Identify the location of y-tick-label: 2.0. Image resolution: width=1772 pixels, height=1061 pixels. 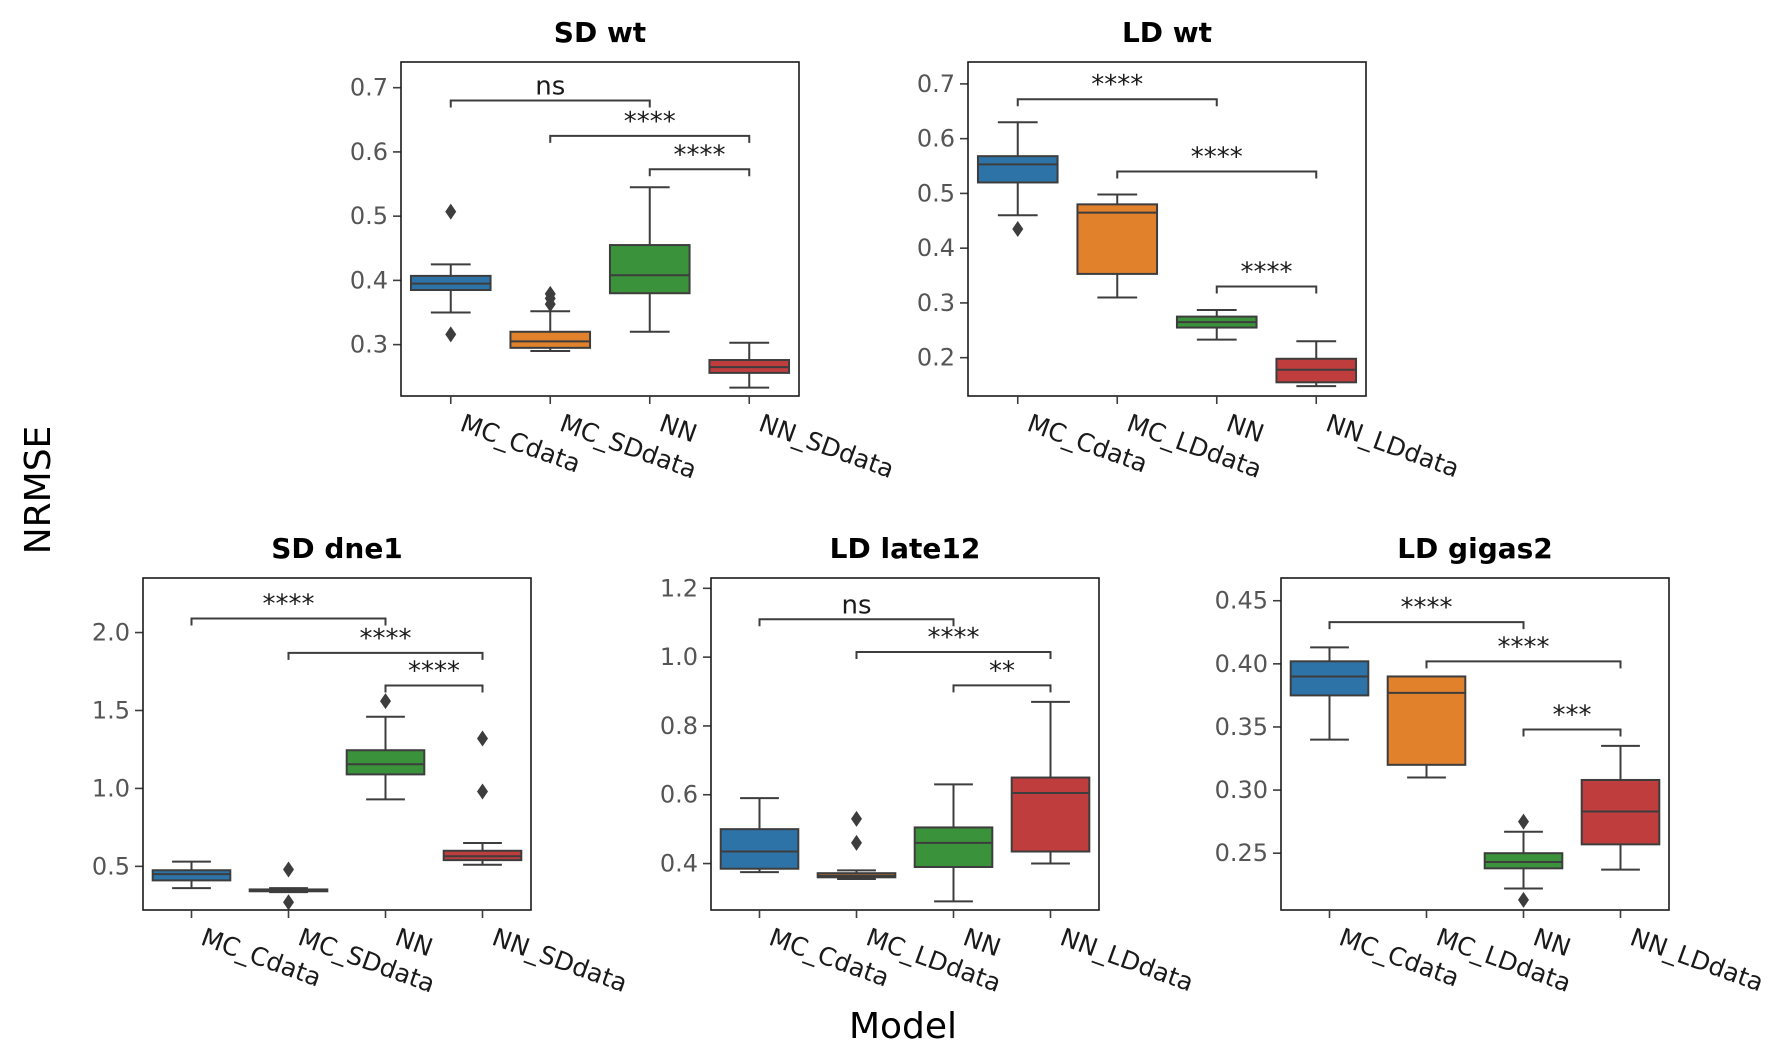
(111, 633).